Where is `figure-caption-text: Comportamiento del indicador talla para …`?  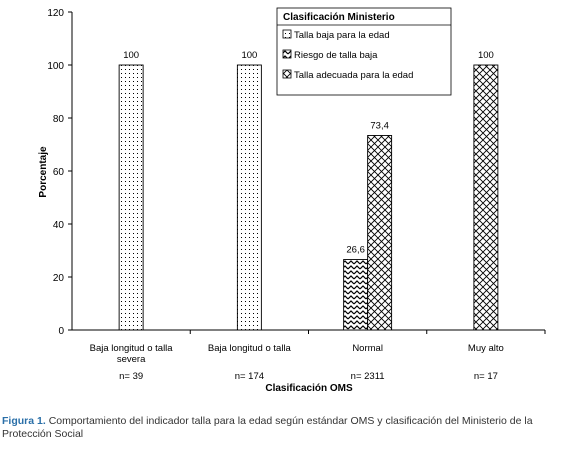
figure-caption-text: Comportamiento del indicador talla para … is located at coordinates (267, 427).